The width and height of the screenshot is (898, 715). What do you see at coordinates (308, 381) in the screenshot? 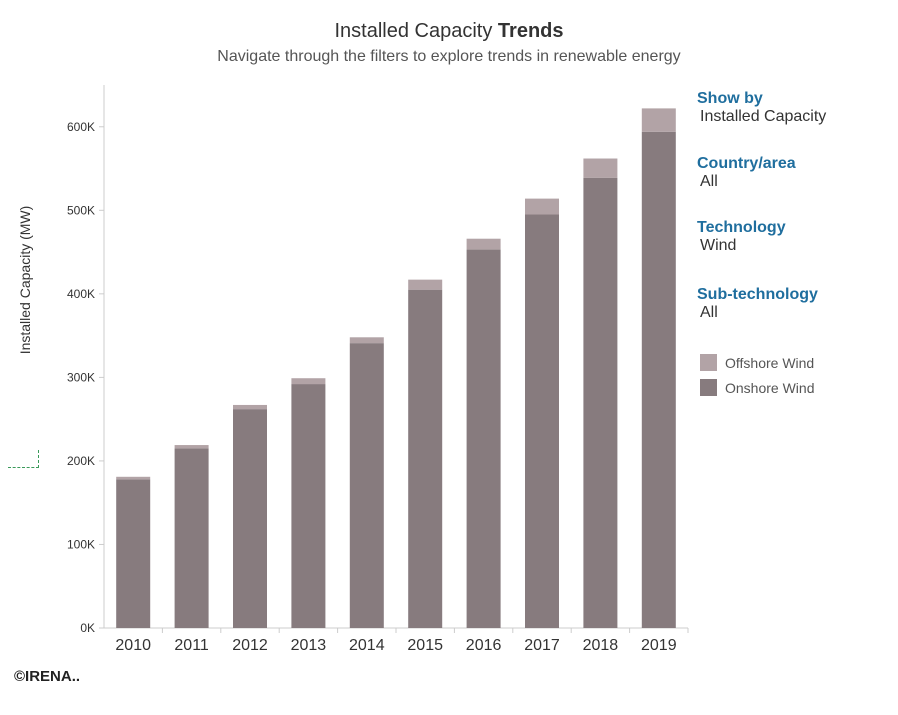
I see `bar-offshore-2013` at bounding box center [308, 381].